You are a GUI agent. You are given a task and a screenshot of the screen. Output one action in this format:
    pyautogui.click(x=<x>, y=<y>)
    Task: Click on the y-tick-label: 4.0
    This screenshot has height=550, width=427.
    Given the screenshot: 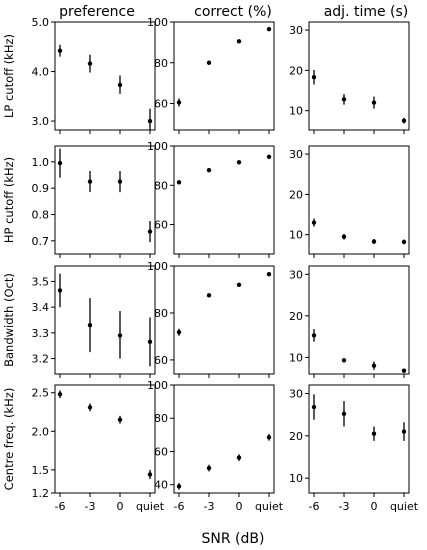 What is the action you would take?
    pyautogui.click(x=41, y=72)
    